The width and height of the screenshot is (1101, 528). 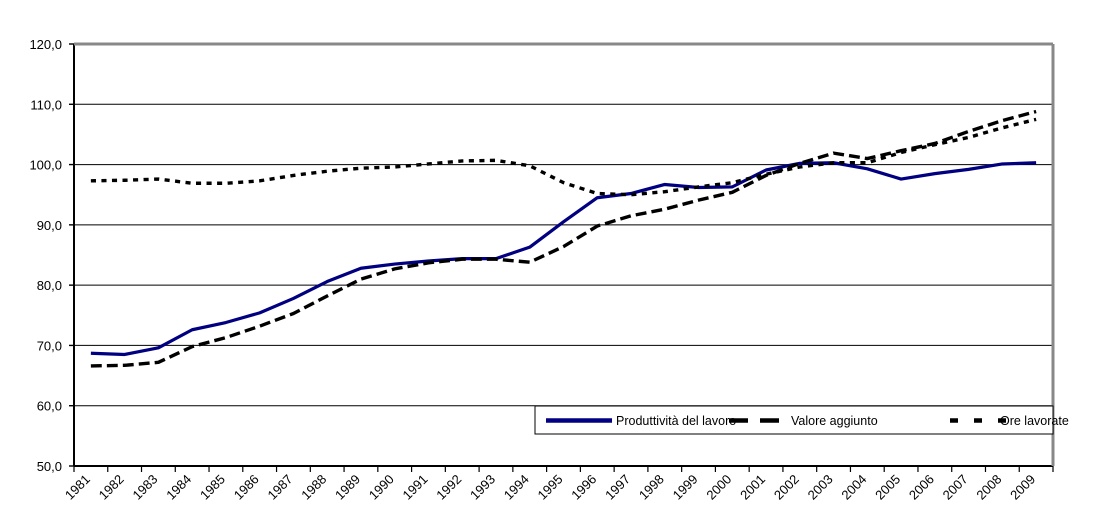 I want to click on x-axis-tick-label: 1995, so click(x=550, y=487).